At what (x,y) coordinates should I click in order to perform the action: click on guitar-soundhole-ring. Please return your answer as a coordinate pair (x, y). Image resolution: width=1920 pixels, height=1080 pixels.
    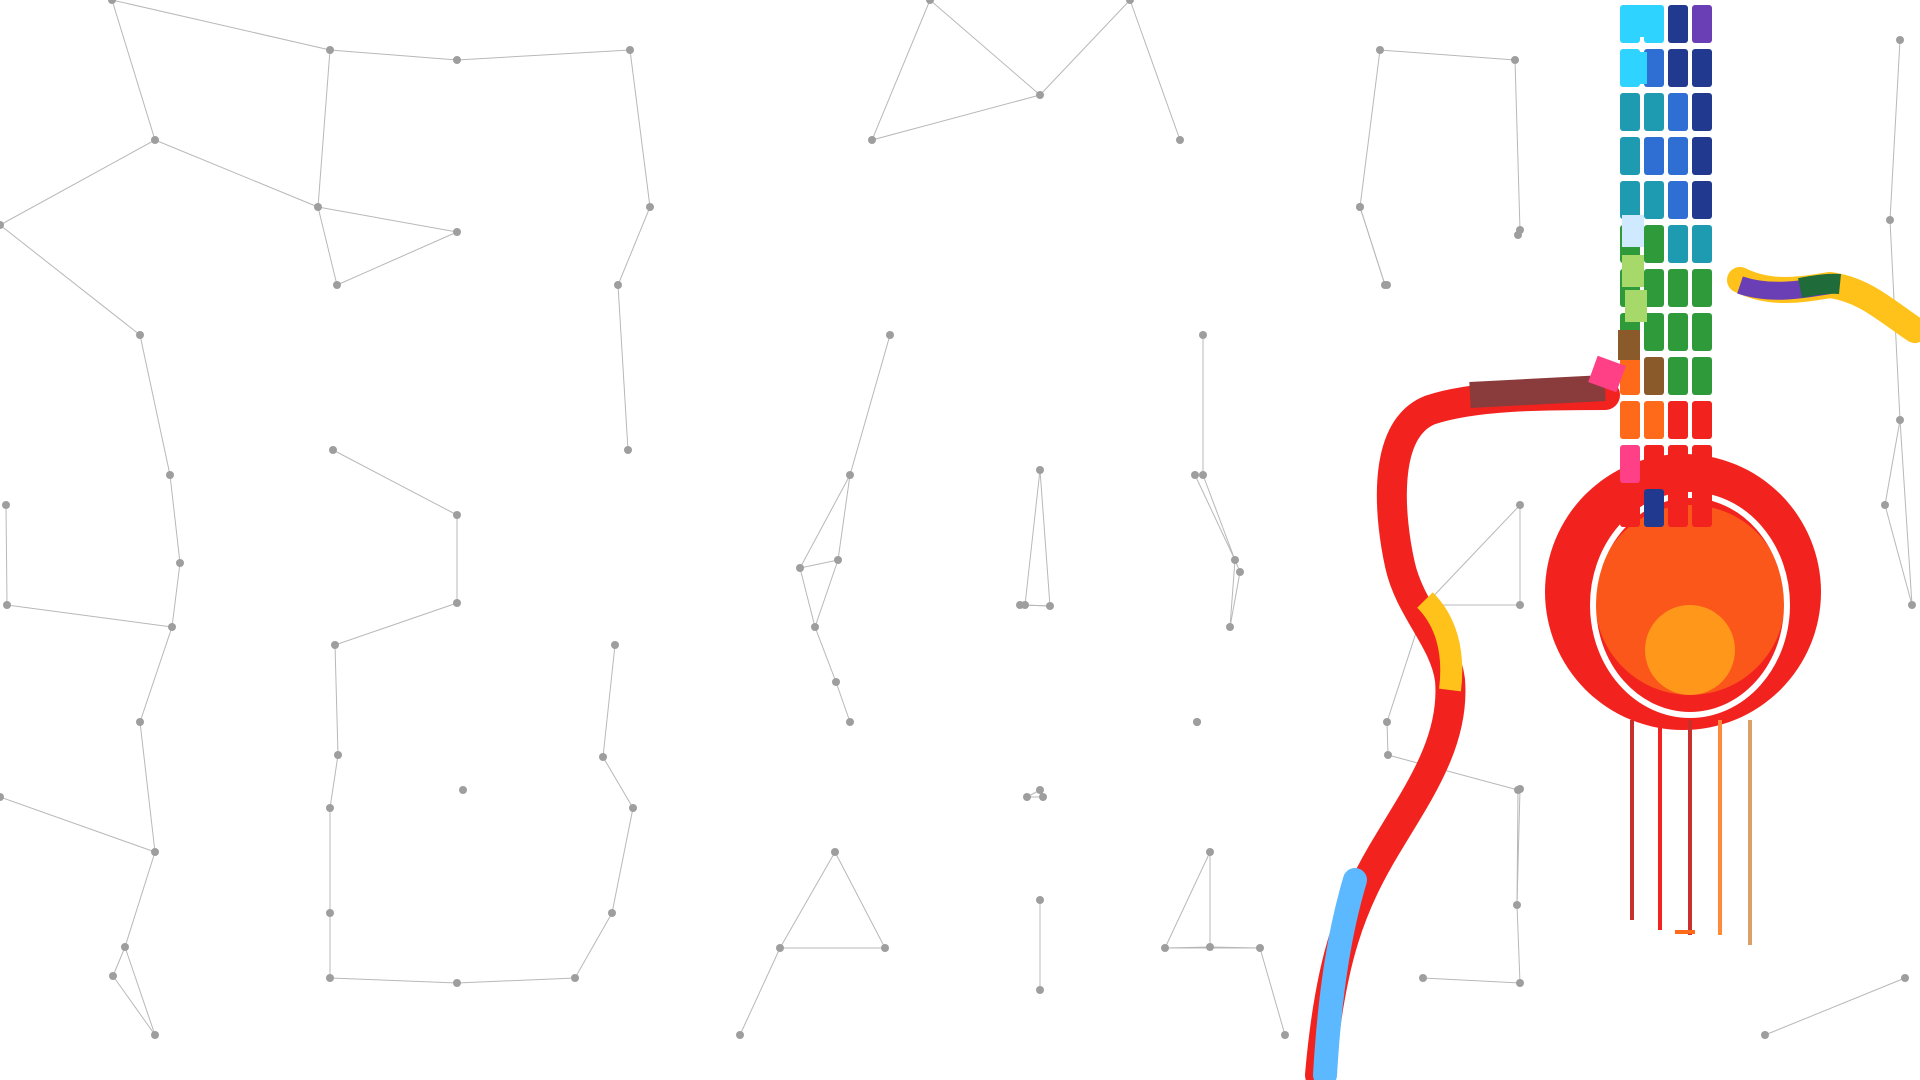
    Looking at the image, I should click on (1690, 605).